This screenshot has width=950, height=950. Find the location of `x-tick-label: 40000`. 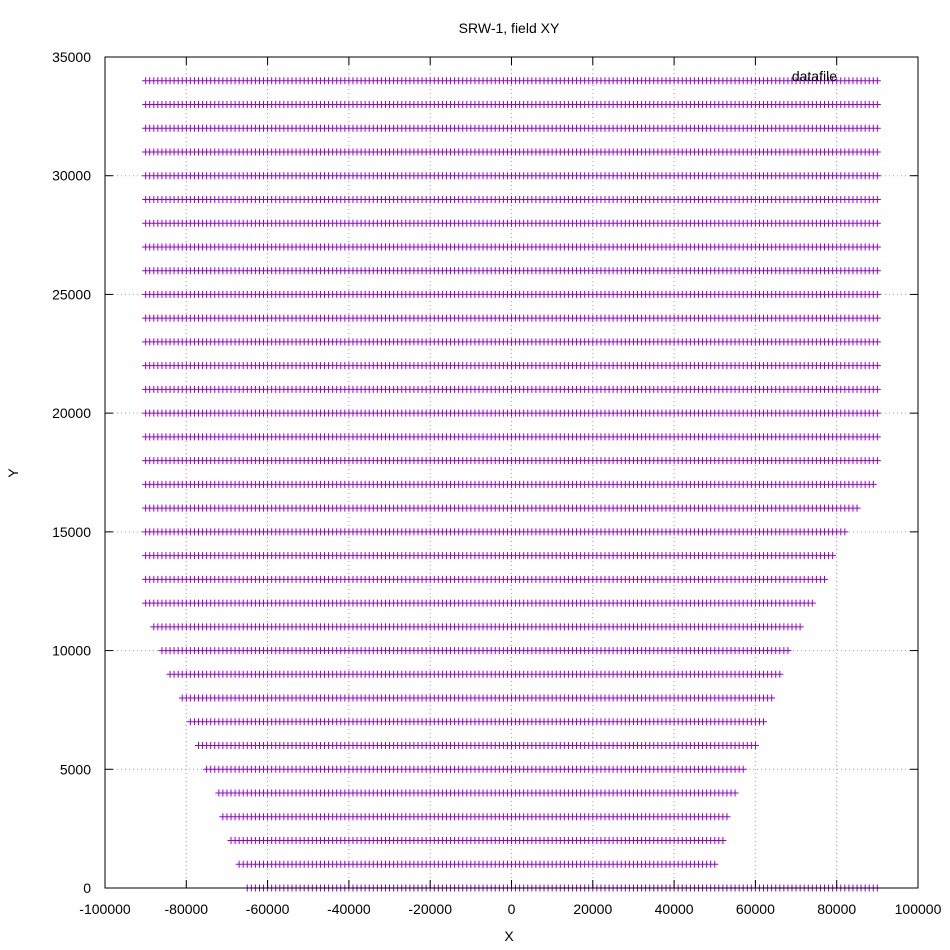

x-tick-label: 40000 is located at coordinates (674, 909).